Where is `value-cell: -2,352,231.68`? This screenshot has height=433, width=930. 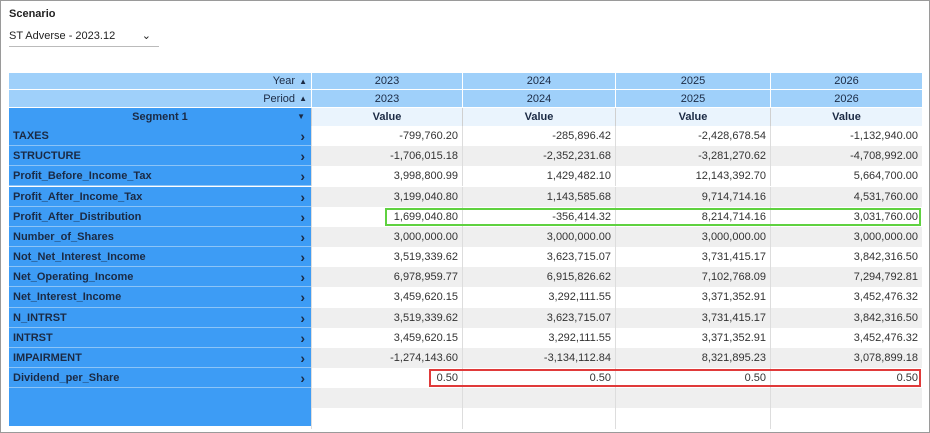
value-cell: -2,352,231.68 is located at coordinates (538, 156).